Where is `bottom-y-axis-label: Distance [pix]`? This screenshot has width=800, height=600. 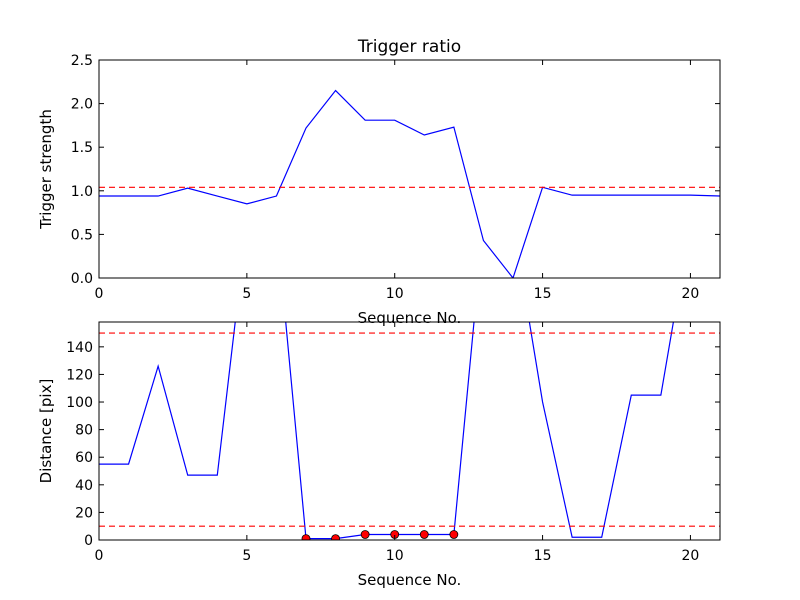 bottom-y-axis-label: Distance [pix] is located at coordinates (46, 431).